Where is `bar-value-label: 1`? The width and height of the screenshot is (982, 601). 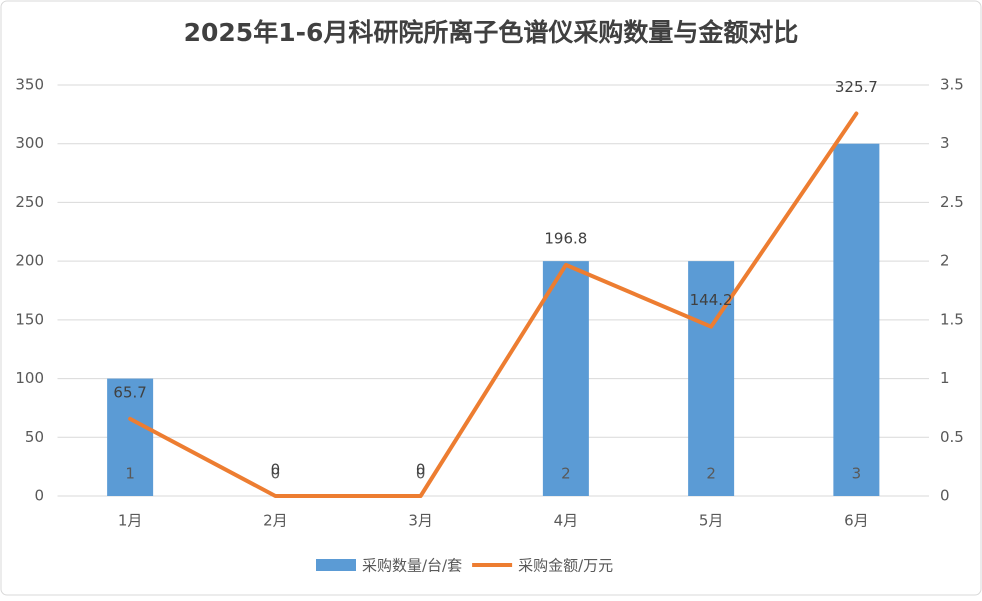 bar-value-label: 1 is located at coordinates (130, 474).